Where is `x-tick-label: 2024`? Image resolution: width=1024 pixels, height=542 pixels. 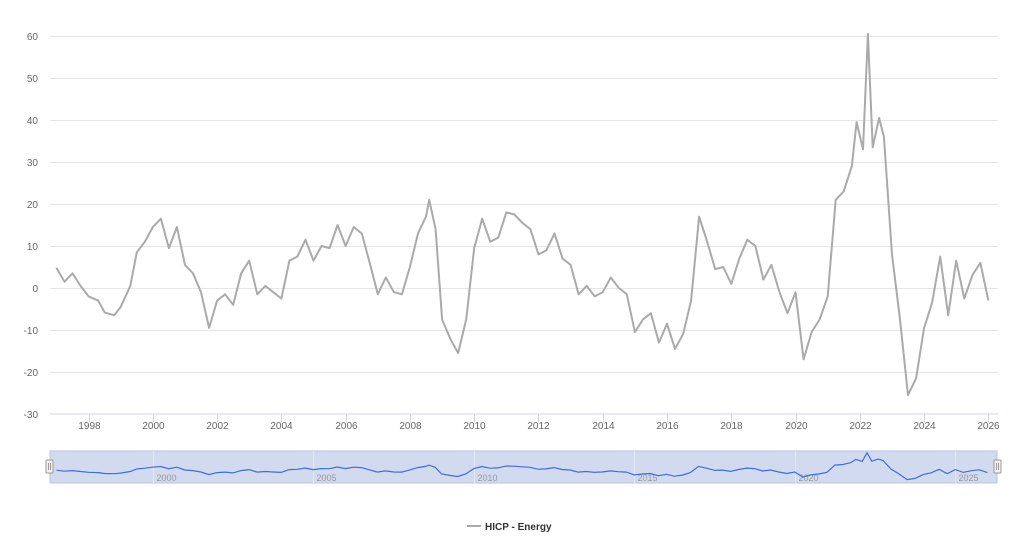 x-tick-label: 2024 is located at coordinates (924, 426).